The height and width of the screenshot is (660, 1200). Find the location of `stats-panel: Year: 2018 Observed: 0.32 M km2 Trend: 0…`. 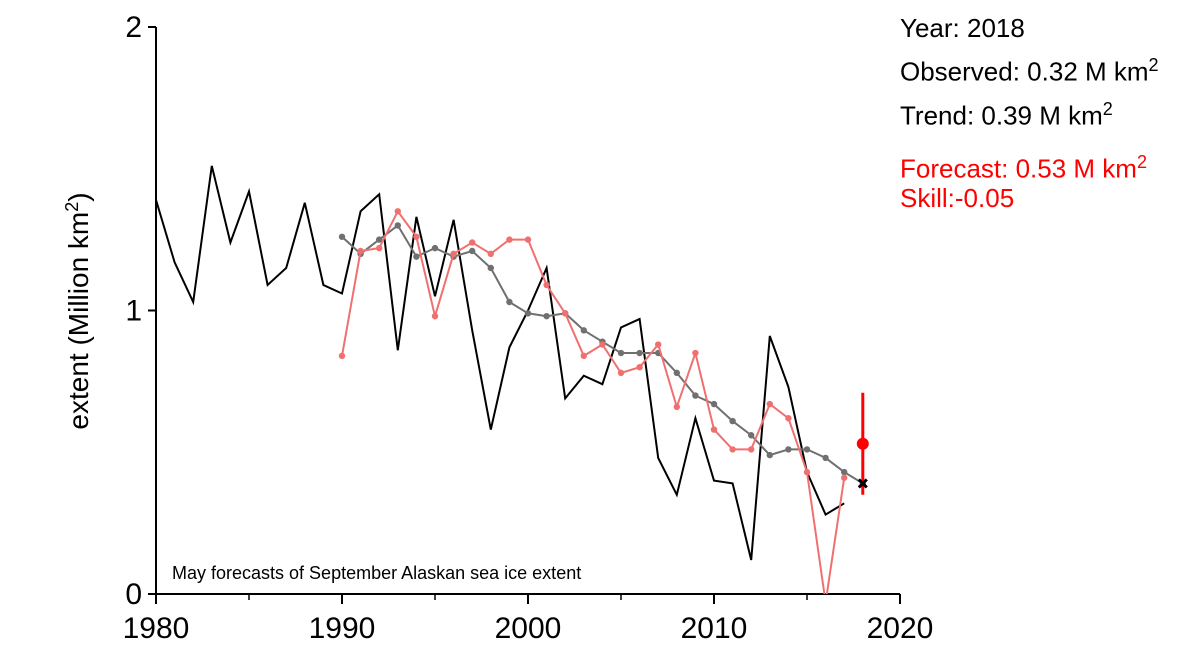

stats-panel: Year: 2018 Observed: 0.32 M km2 Trend: 0… is located at coordinates (1029, 113).